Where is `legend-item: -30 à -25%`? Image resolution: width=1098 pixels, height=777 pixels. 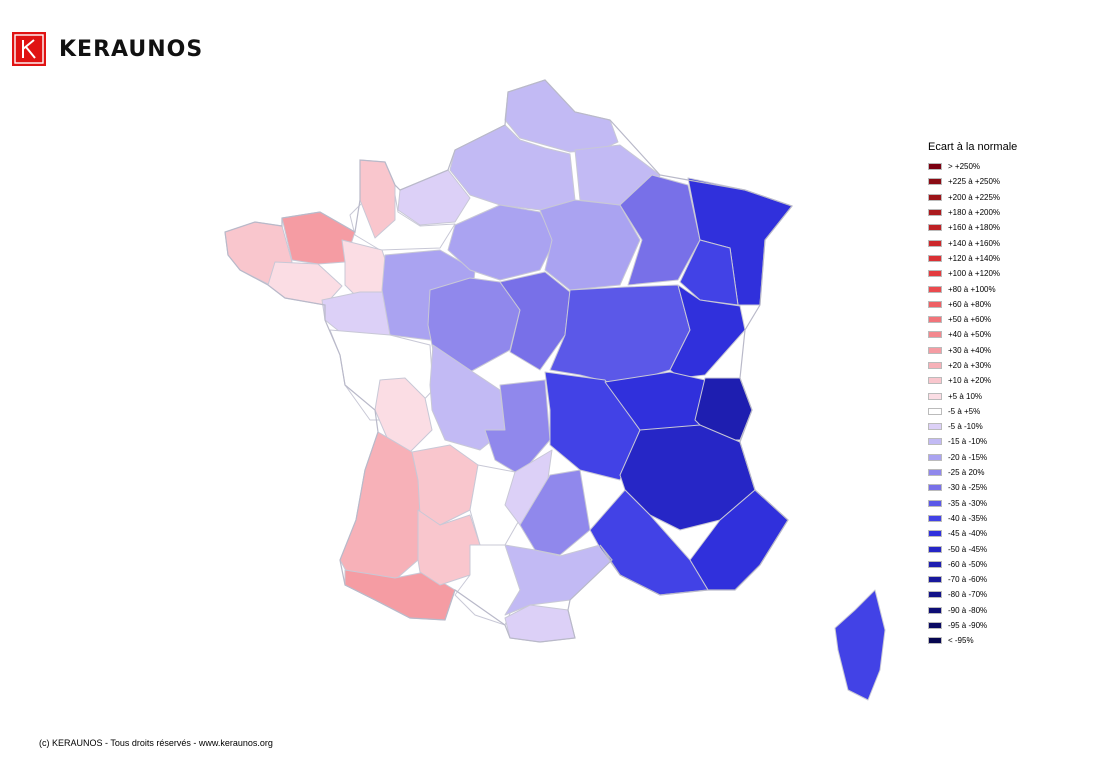 legend-item: -30 à -25% is located at coordinates (972, 487).